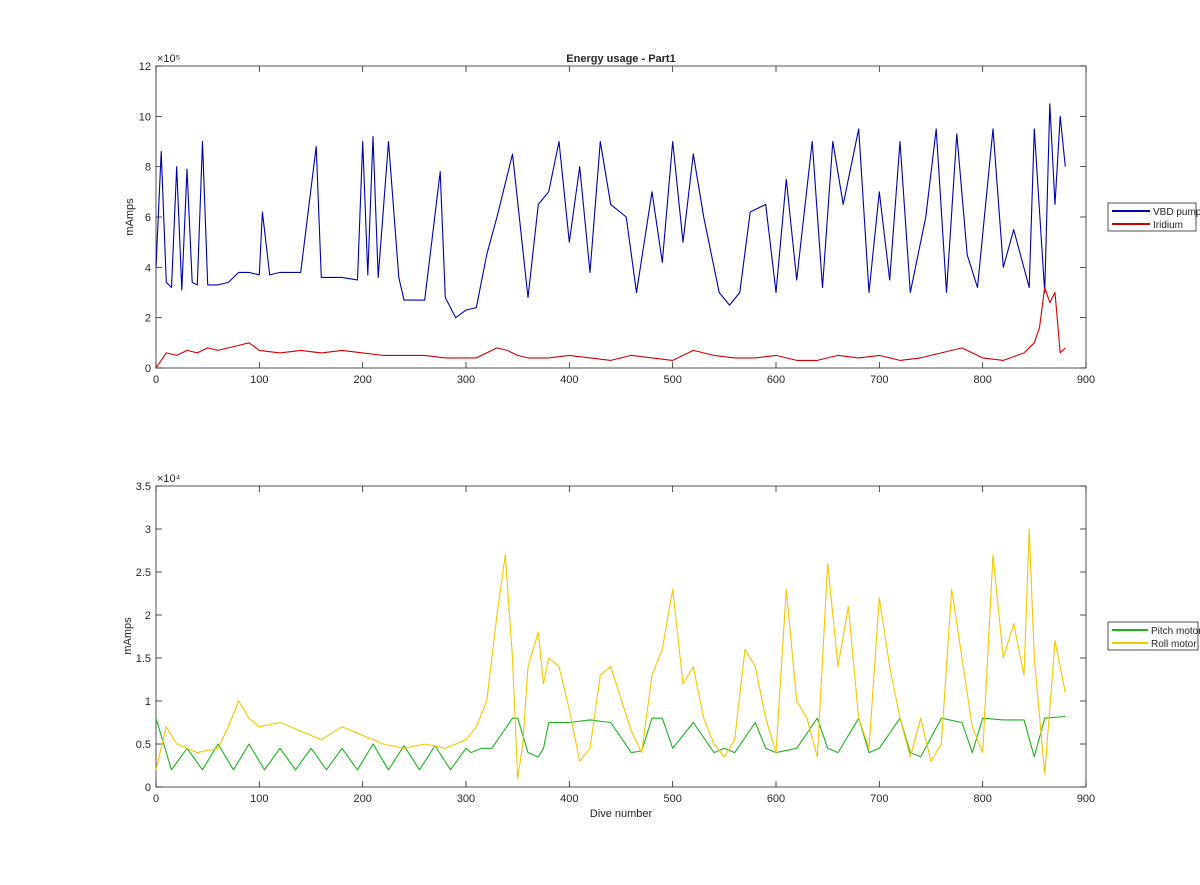 The width and height of the screenshot is (1200, 885). I want to click on legend-label-roll-motor: Roll motor, so click(1174, 644).